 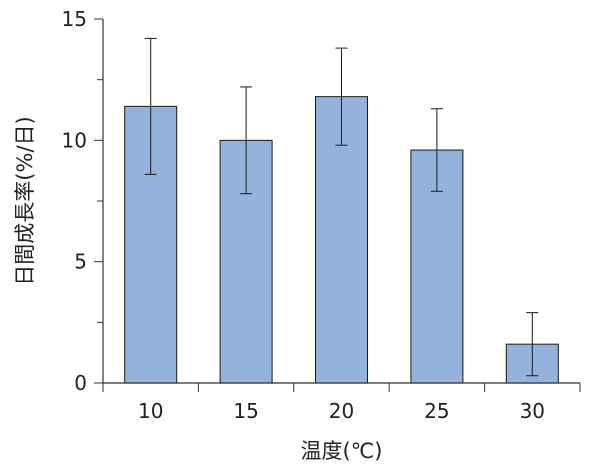 I want to click on y-tick-label: 15, so click(x=74, y=19).